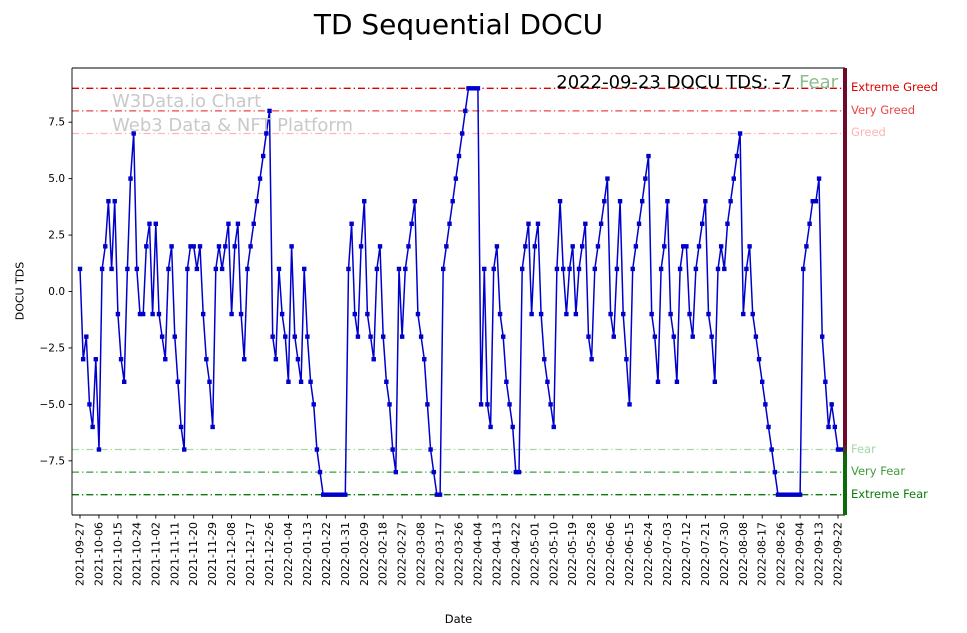 The height and width of the screenshot is (633, 967). What do you see at coordinates (233, 125) in the screenshot?
I see `watermark-line2: Web3 Data & NFT Platform` at bounding box center [233, 125].